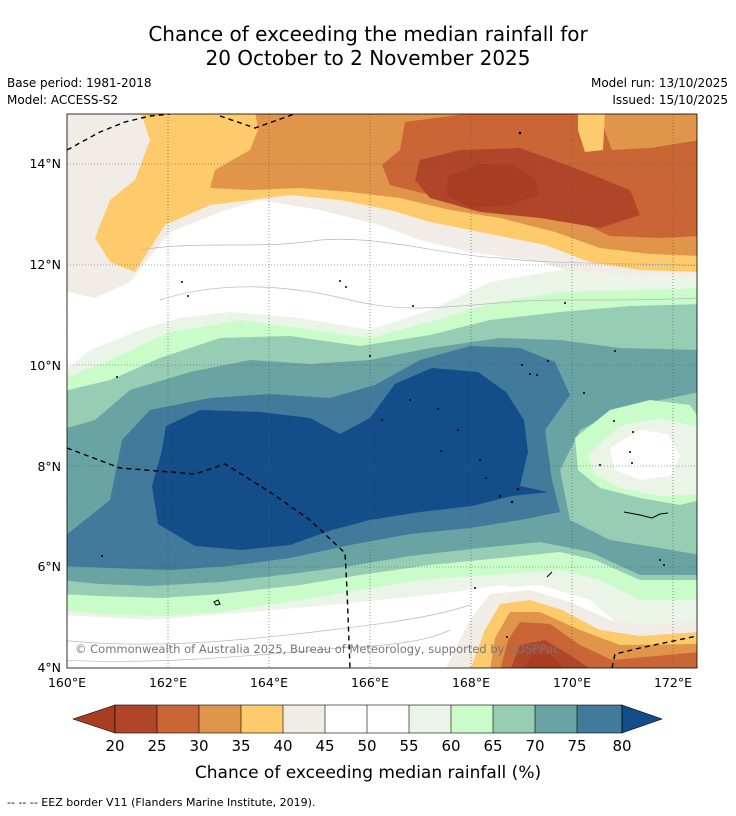  What do you see at coordinates (368, 58) in the screenshot?
I see `title-line-2: 20 October to 2 November 2025` at bounding box center [368, 58].